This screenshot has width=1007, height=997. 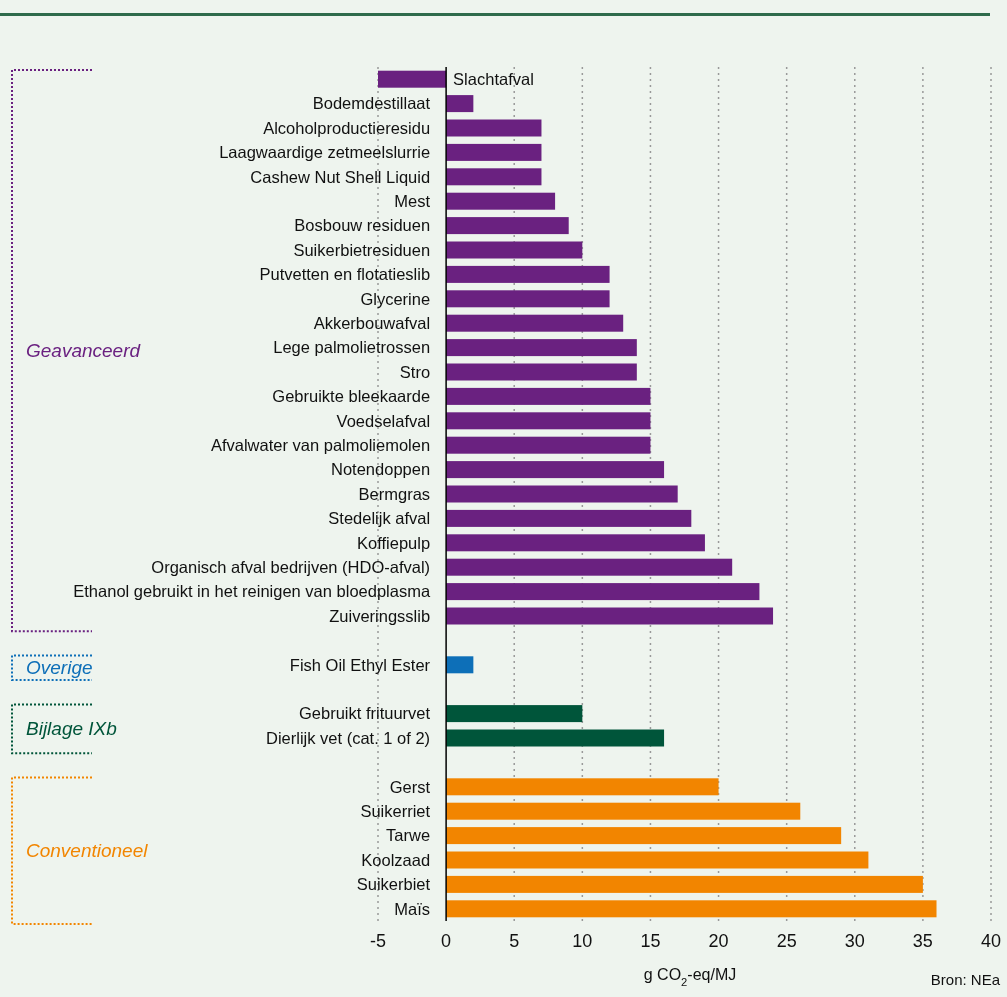 What do you see at coordinates (408, 835) in the screenshot?
I see `y-tick-label: Tarwe` at bounding box center [408, 835].